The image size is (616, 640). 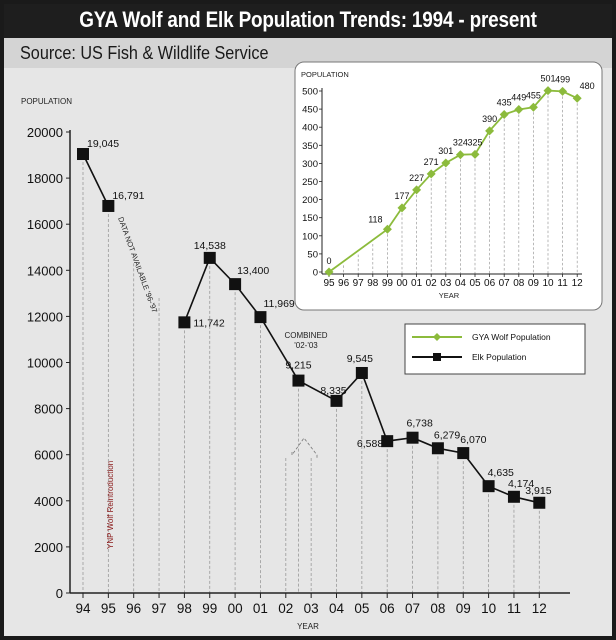 What do you see at coordinates (311, 604) in the screenshot?
I see `elk-x-ticks: 94 95 96 97 98 99 00 01 02 03 04 05 06 07 08 09 10 11 12` at bounding box center [311, 604].